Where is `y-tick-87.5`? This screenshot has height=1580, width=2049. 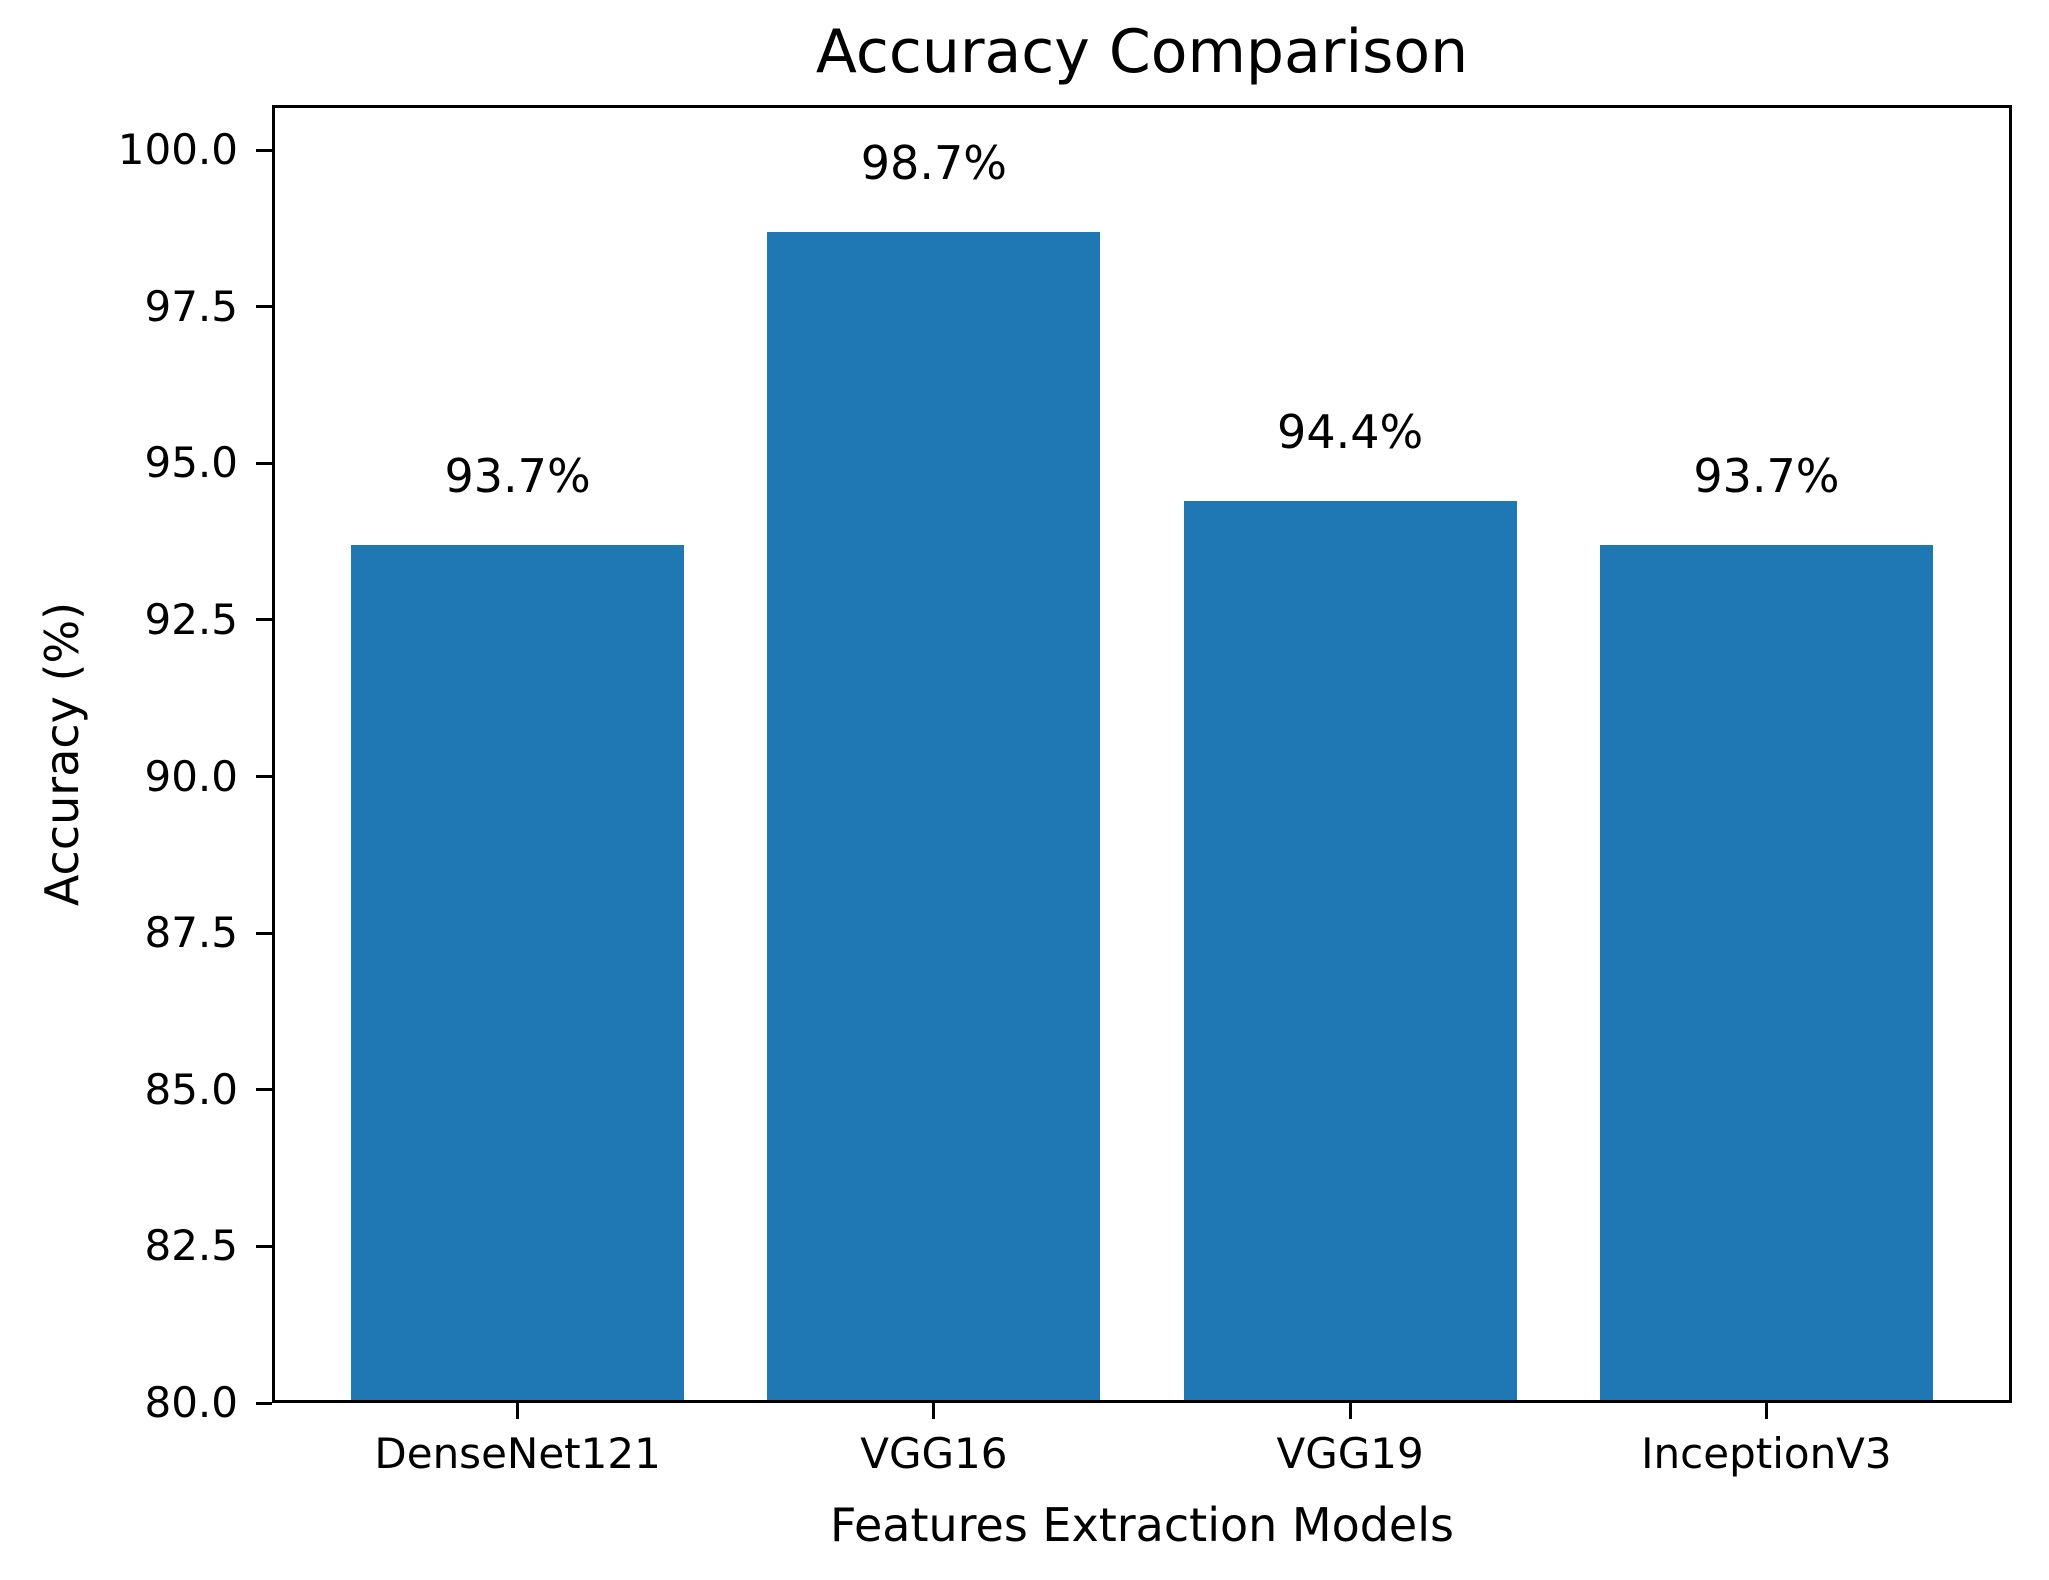
y-tick-87.5 is located at coordinates (264, 933).